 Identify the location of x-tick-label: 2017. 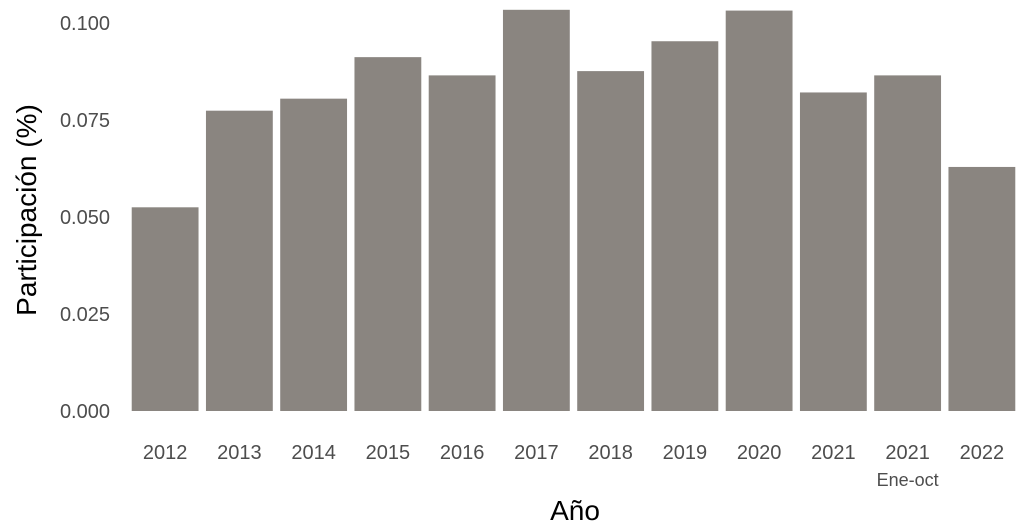
(536, 453).